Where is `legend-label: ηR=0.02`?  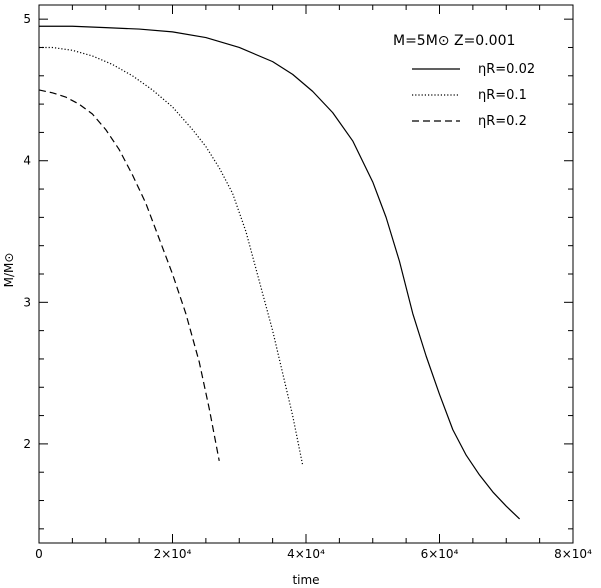
legend-label: ηR=0.02 is located at coordinates (506, 69).